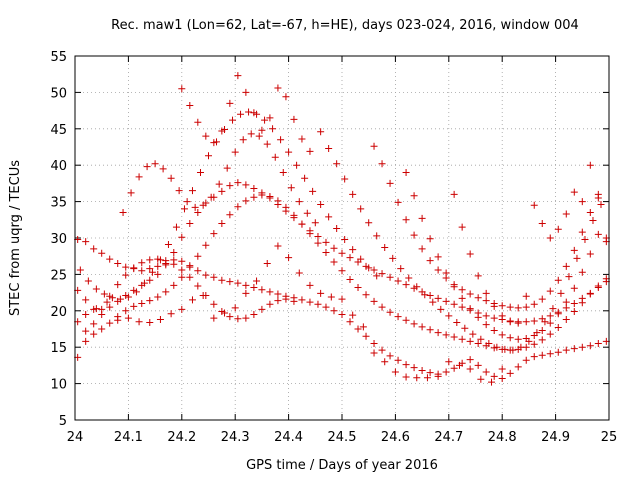 The width and height of the screenshot is (640, 480). What do you see at coordinates (555, 437) in the screenshot?
I see `x-tick-label: 24.9` at bounding box center [555, 437].